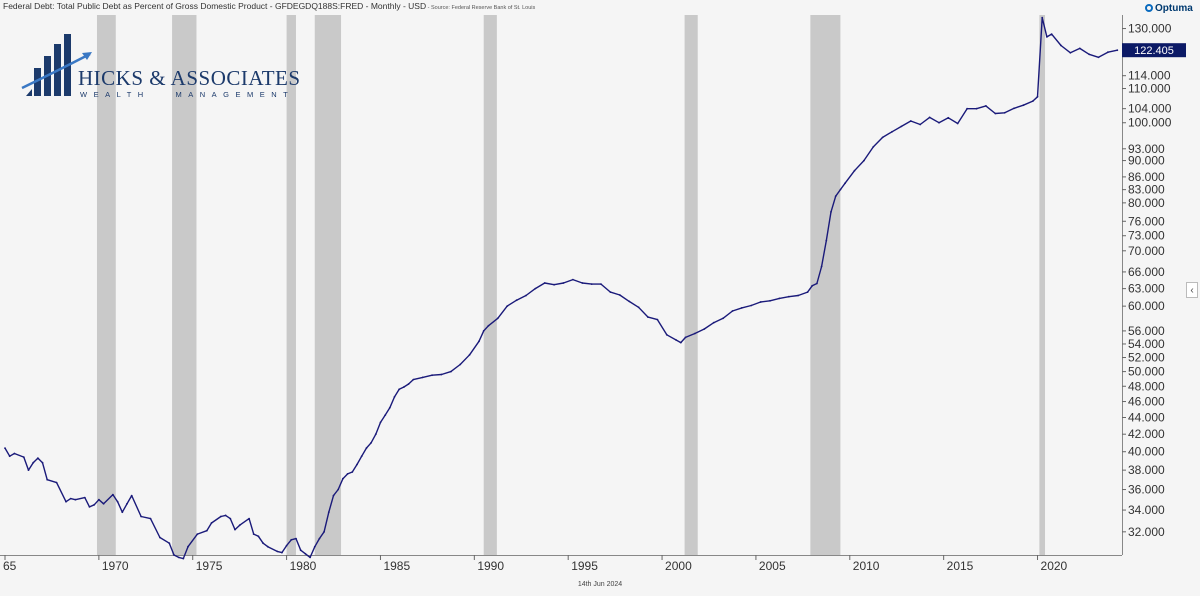 The height and width of the screenshot is (596, 1200). I want to click on y-tick-label-19: 50.000, so click(1146, 372).